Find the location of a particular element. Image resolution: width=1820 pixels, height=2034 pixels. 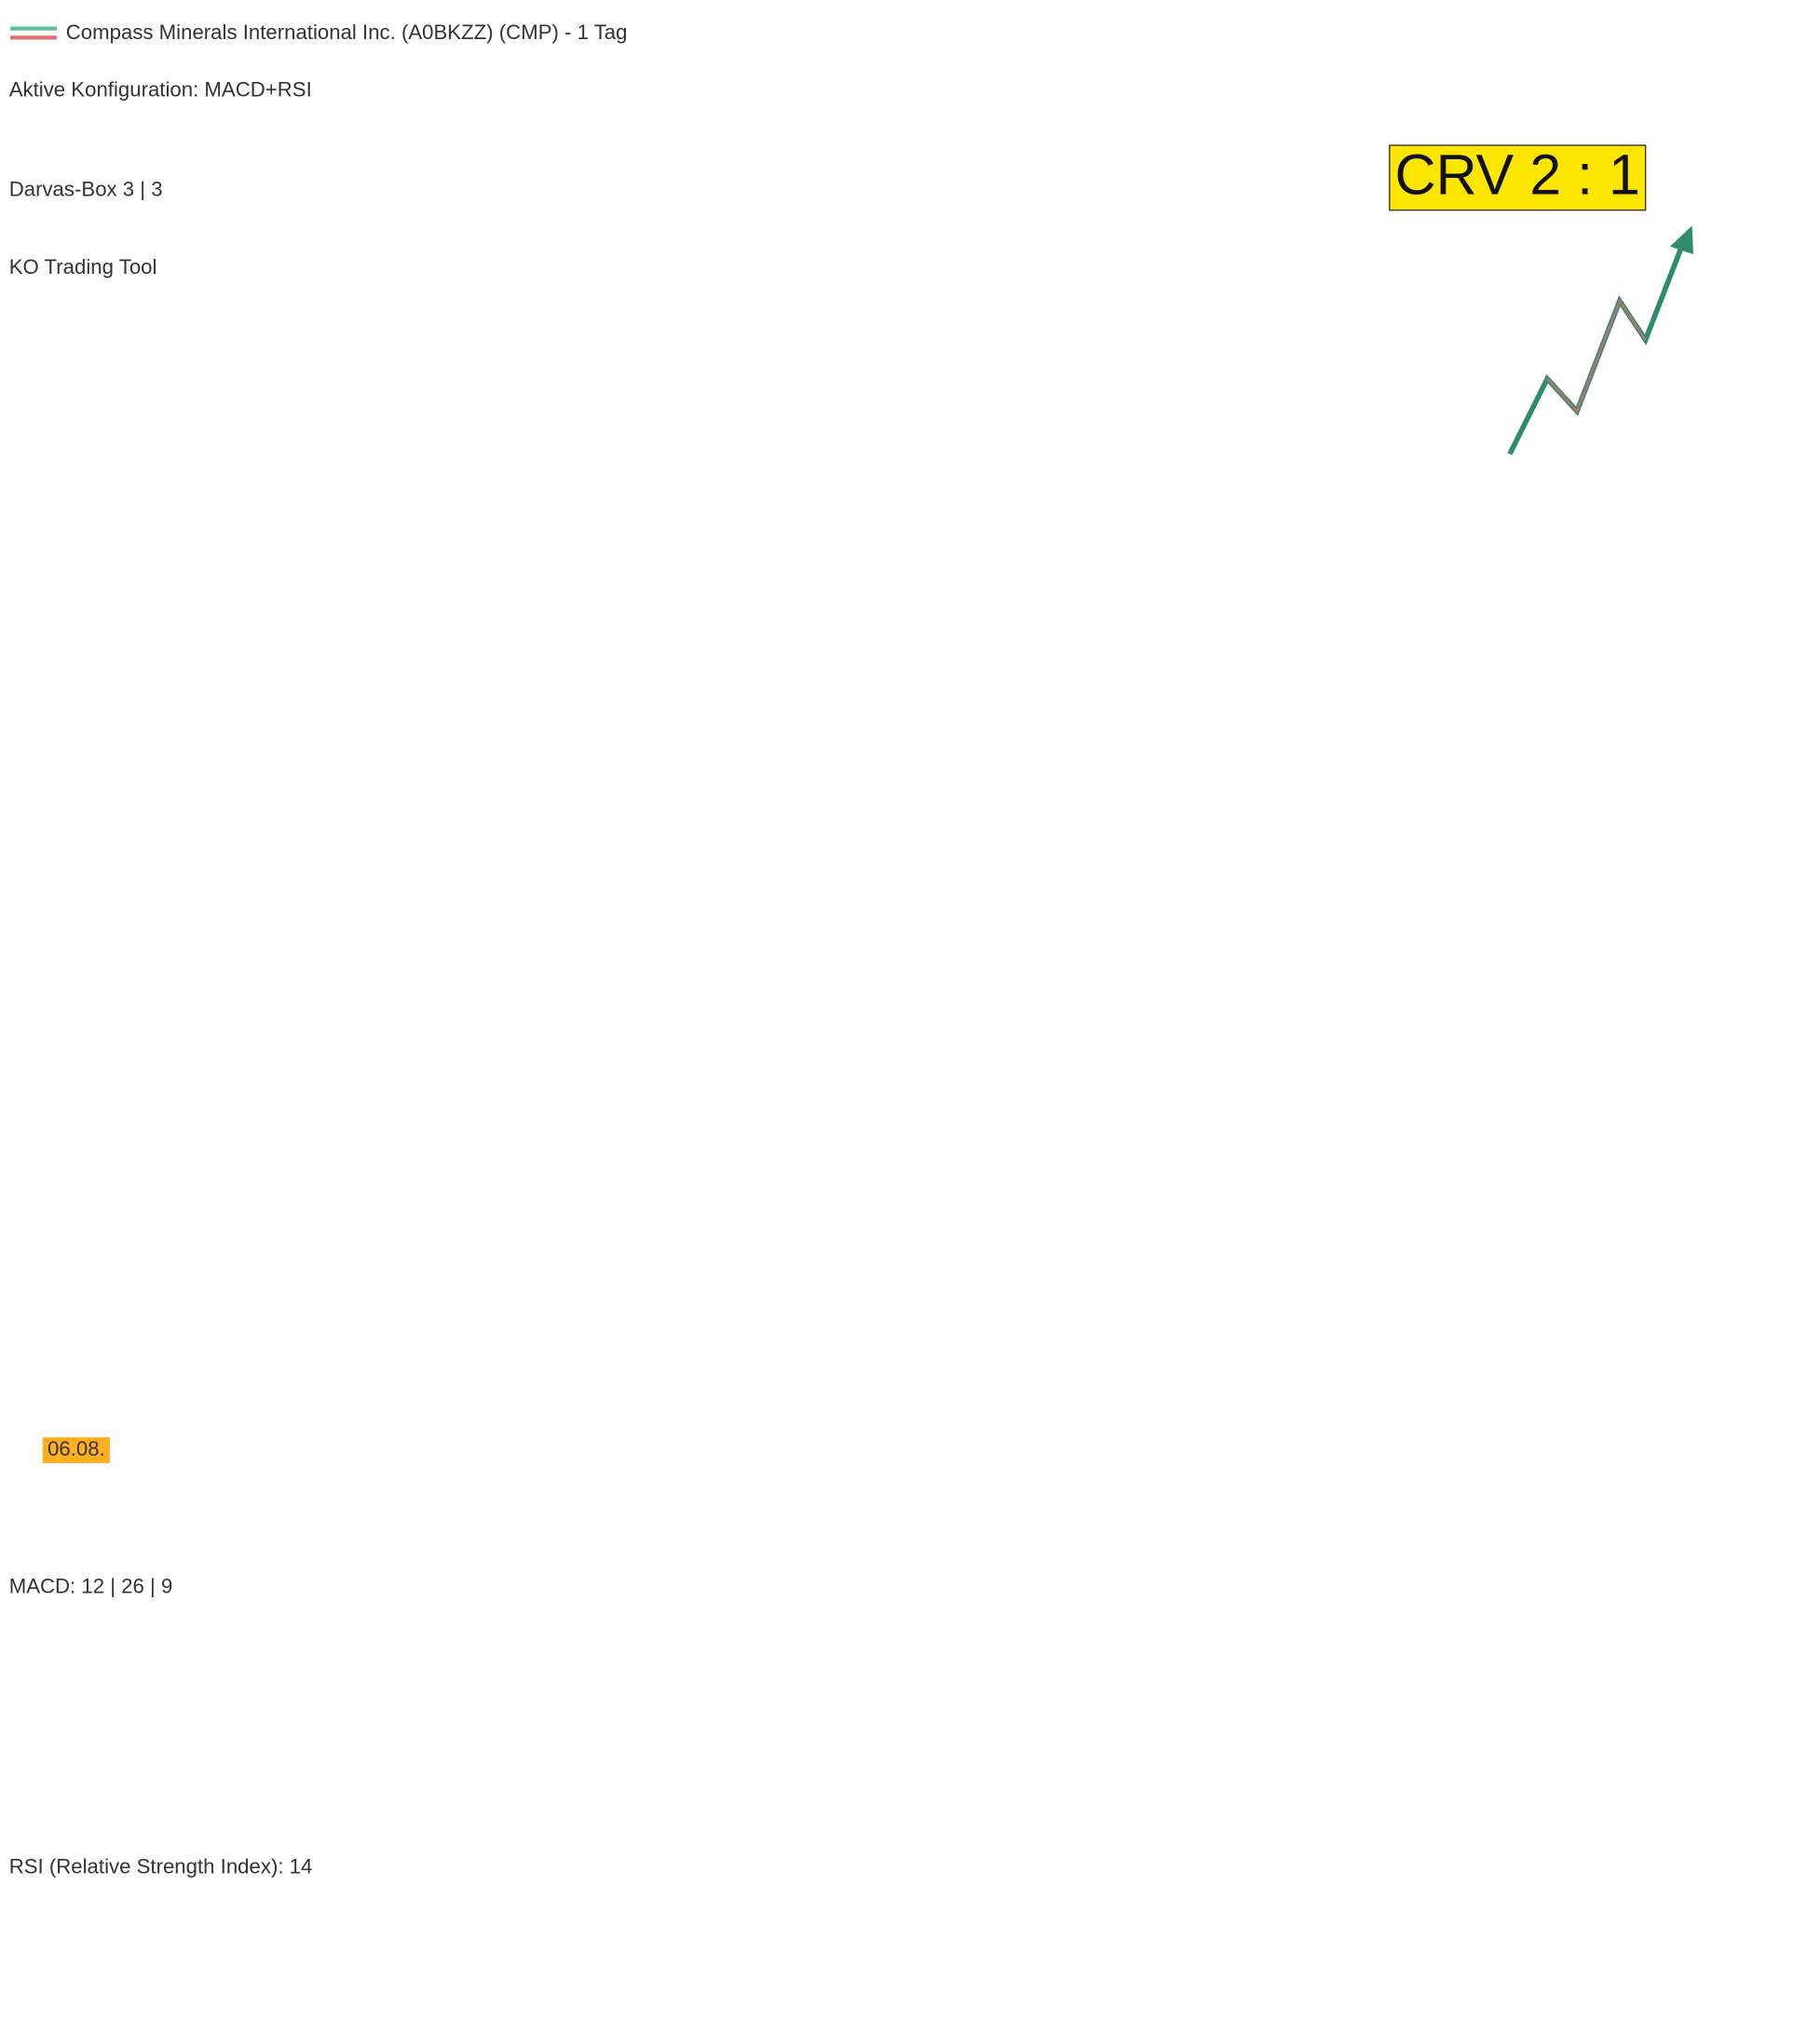

crv-box is located at coordinates (1518, 178).